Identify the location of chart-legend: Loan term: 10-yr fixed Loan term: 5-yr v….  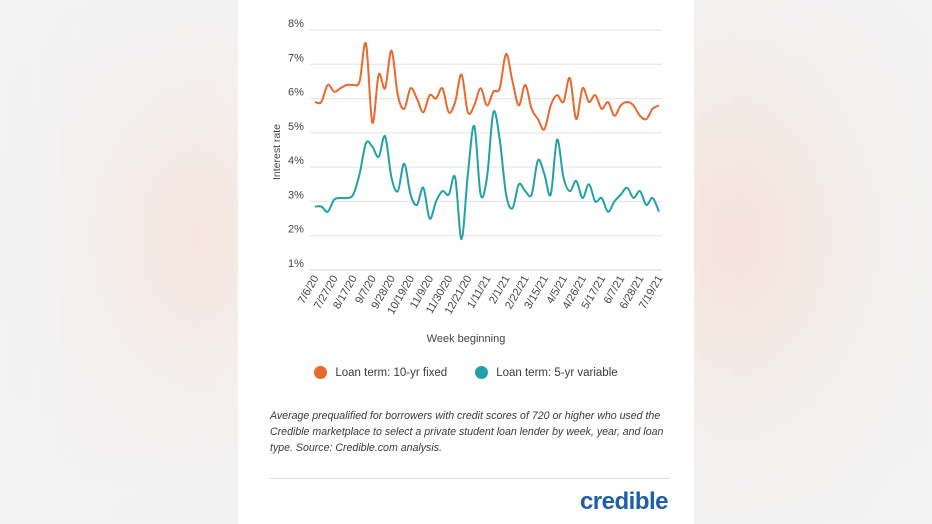
(466, 372).